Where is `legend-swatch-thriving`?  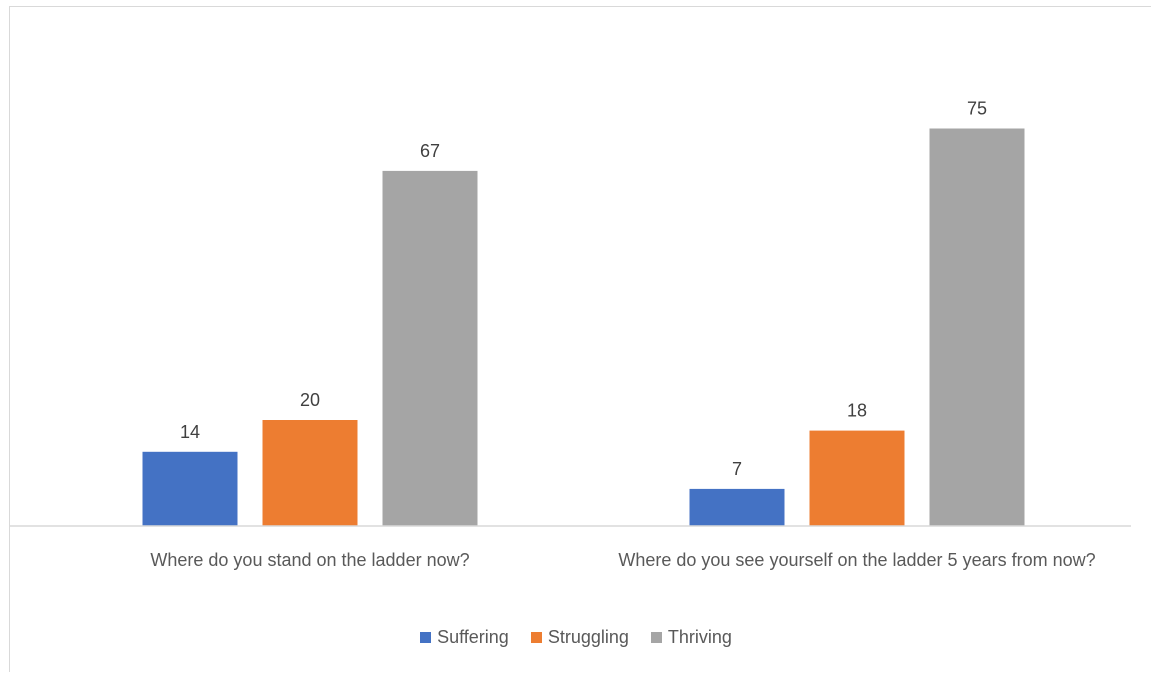
legend-swatch-thriving is located at coordinates (656, 637).